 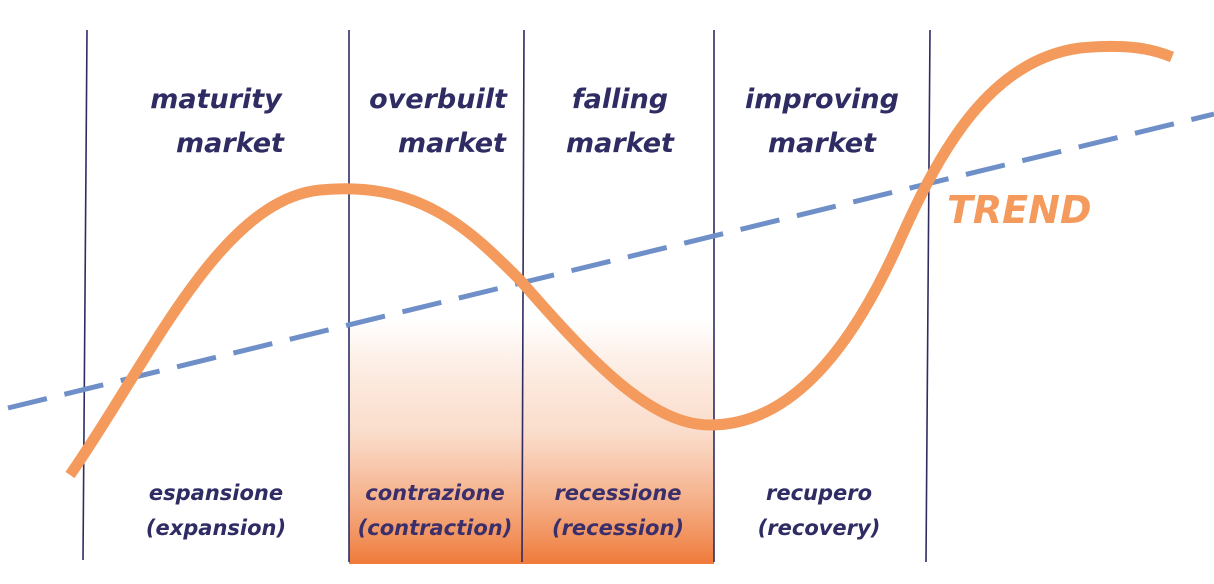 What do you see at coordinates (618, 528) in the screenshot?
I see `phase-label-line: (recession)` at bounding box center [618, 528].